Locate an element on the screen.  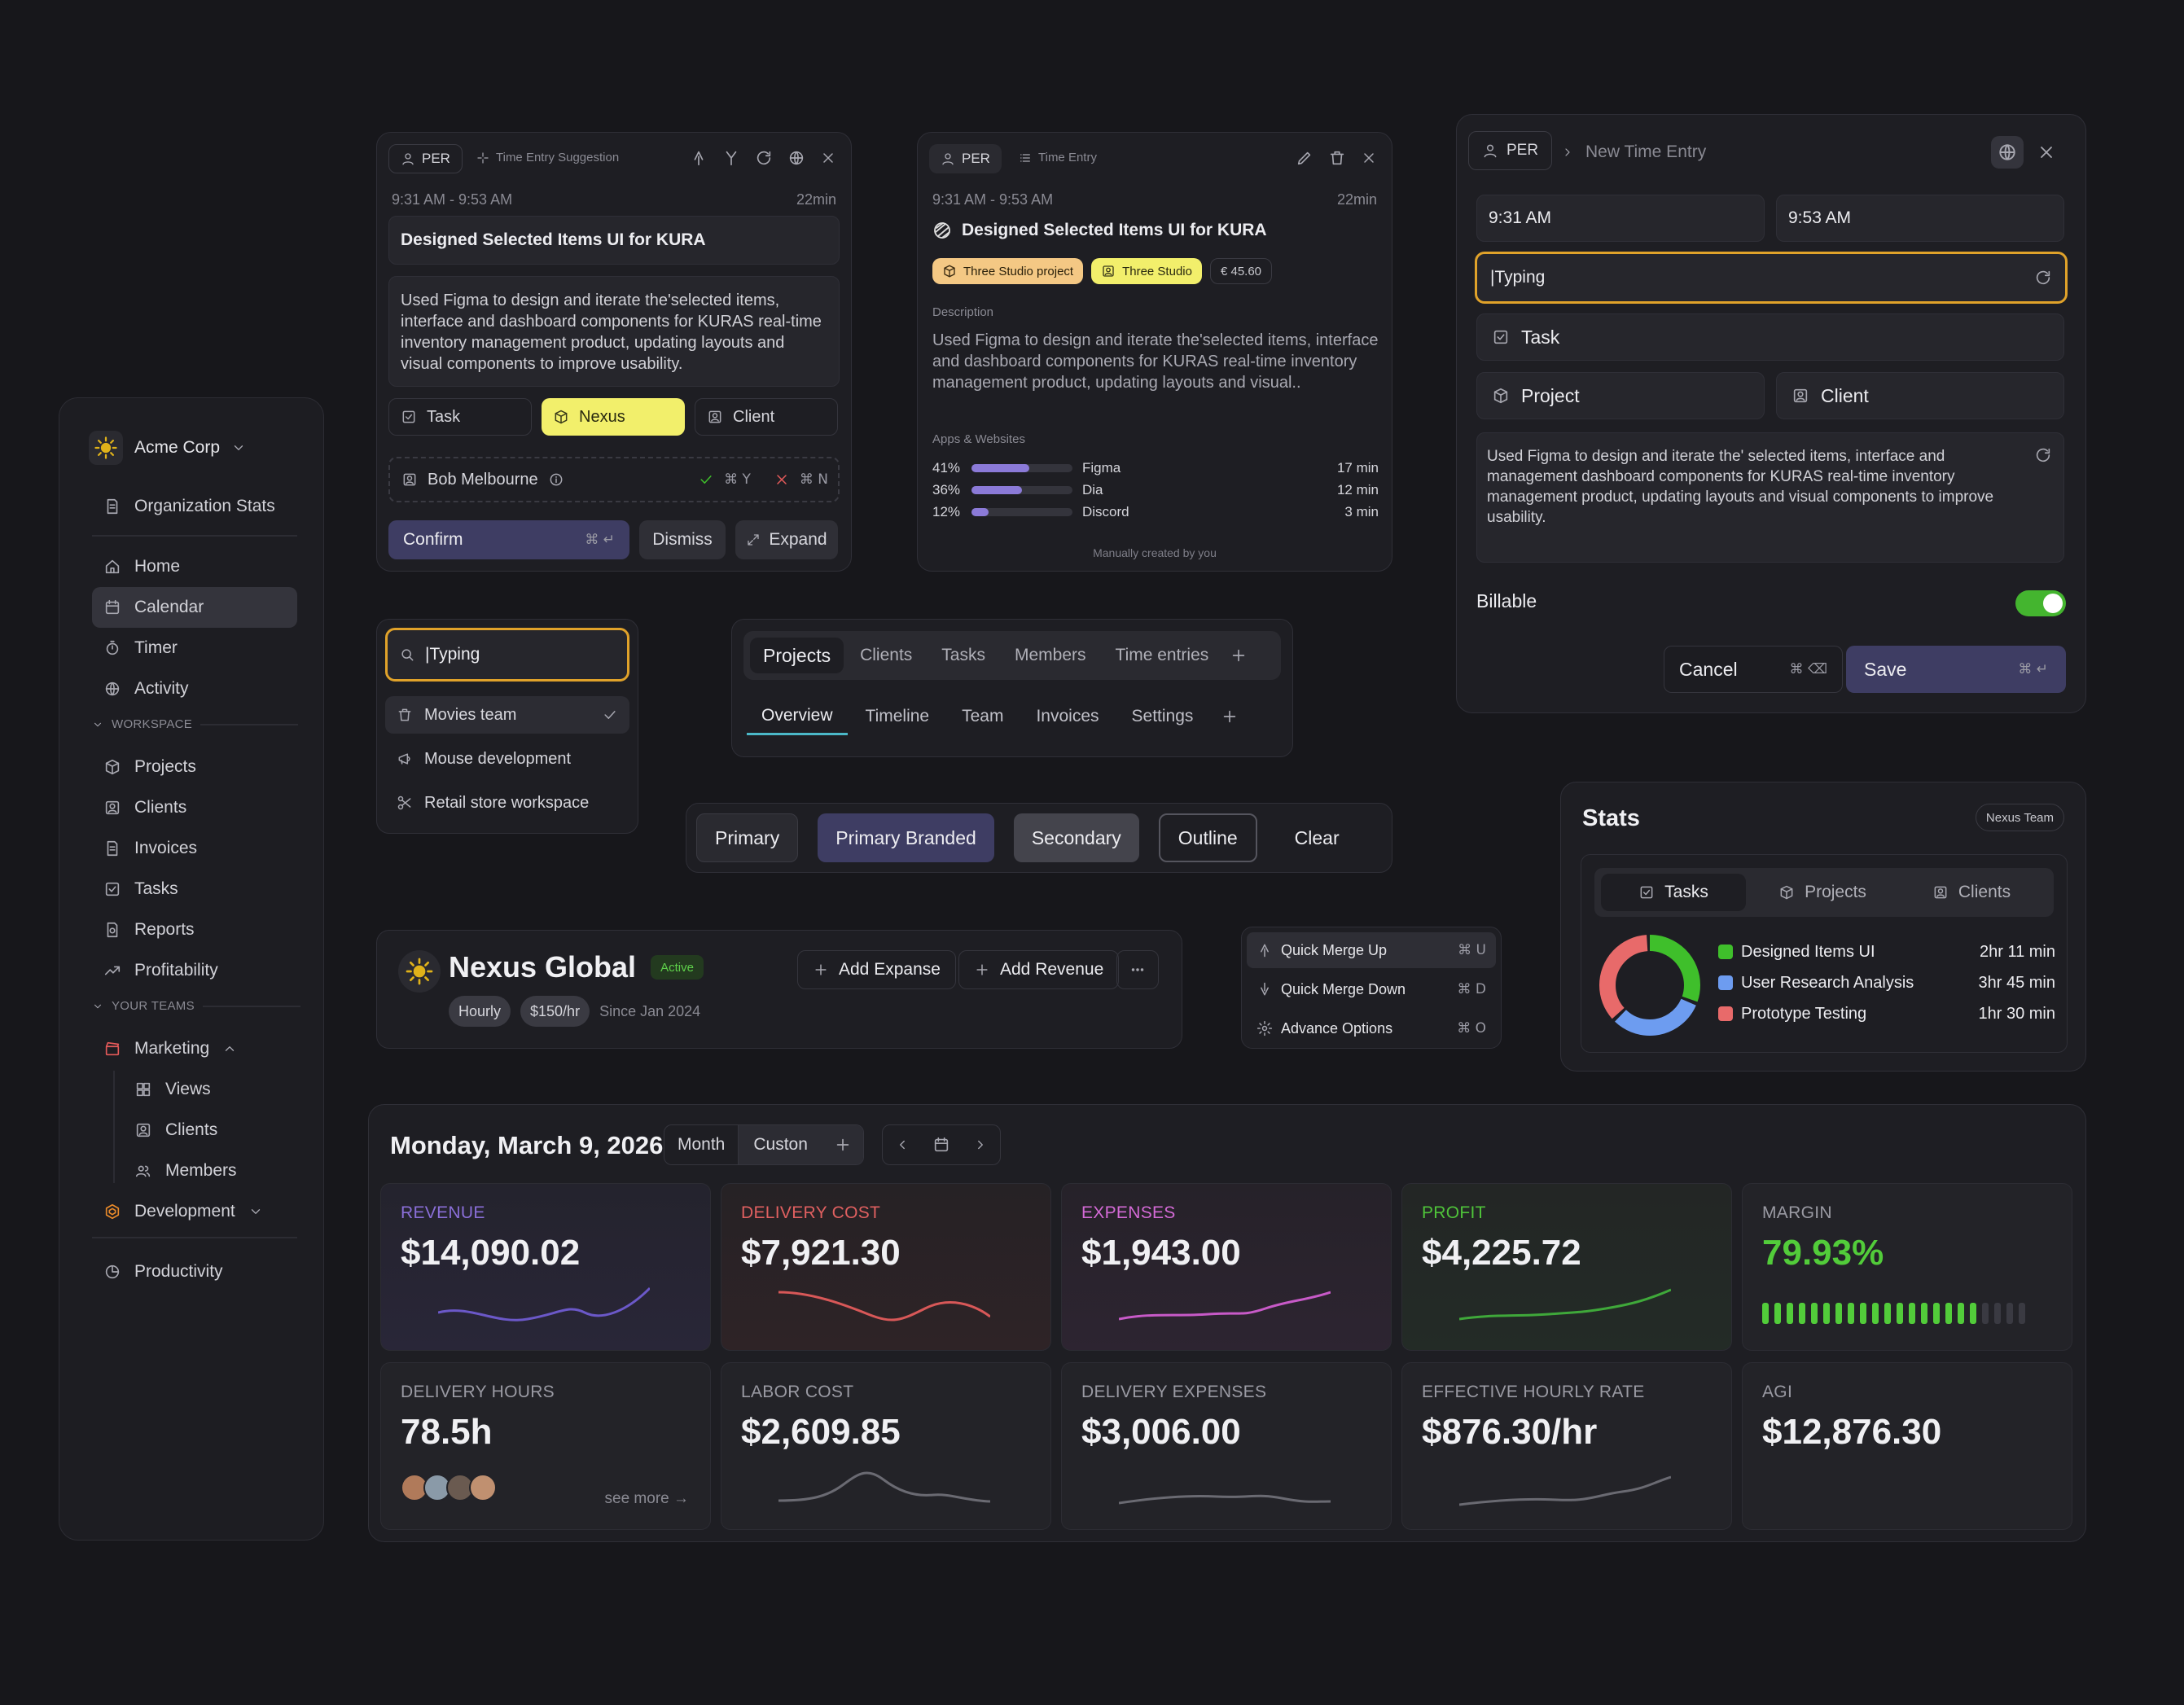
dropdown-option: Retail store workspace is located at coordinates (507, 803).